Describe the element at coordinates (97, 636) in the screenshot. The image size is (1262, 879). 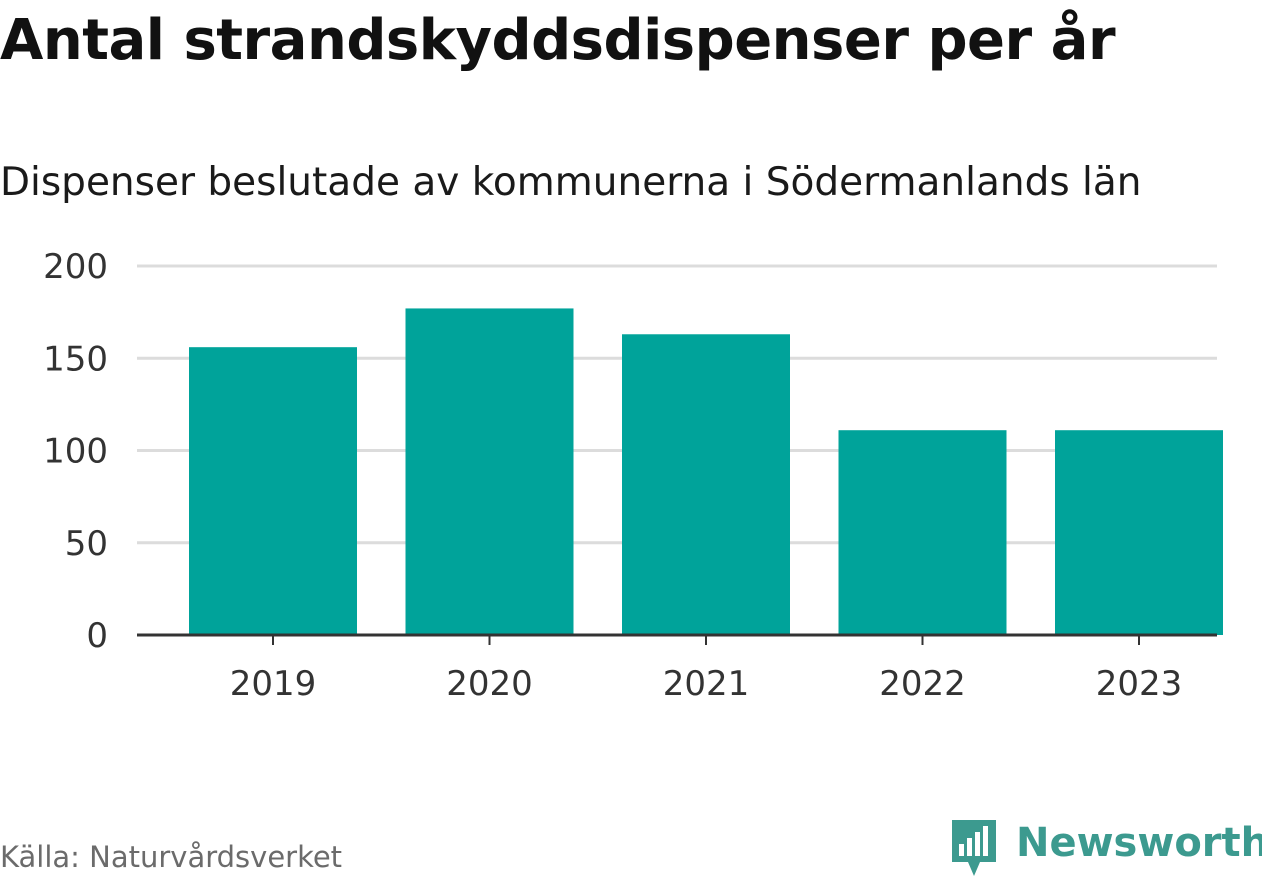
I see `y-tick-label: 0` at that location.